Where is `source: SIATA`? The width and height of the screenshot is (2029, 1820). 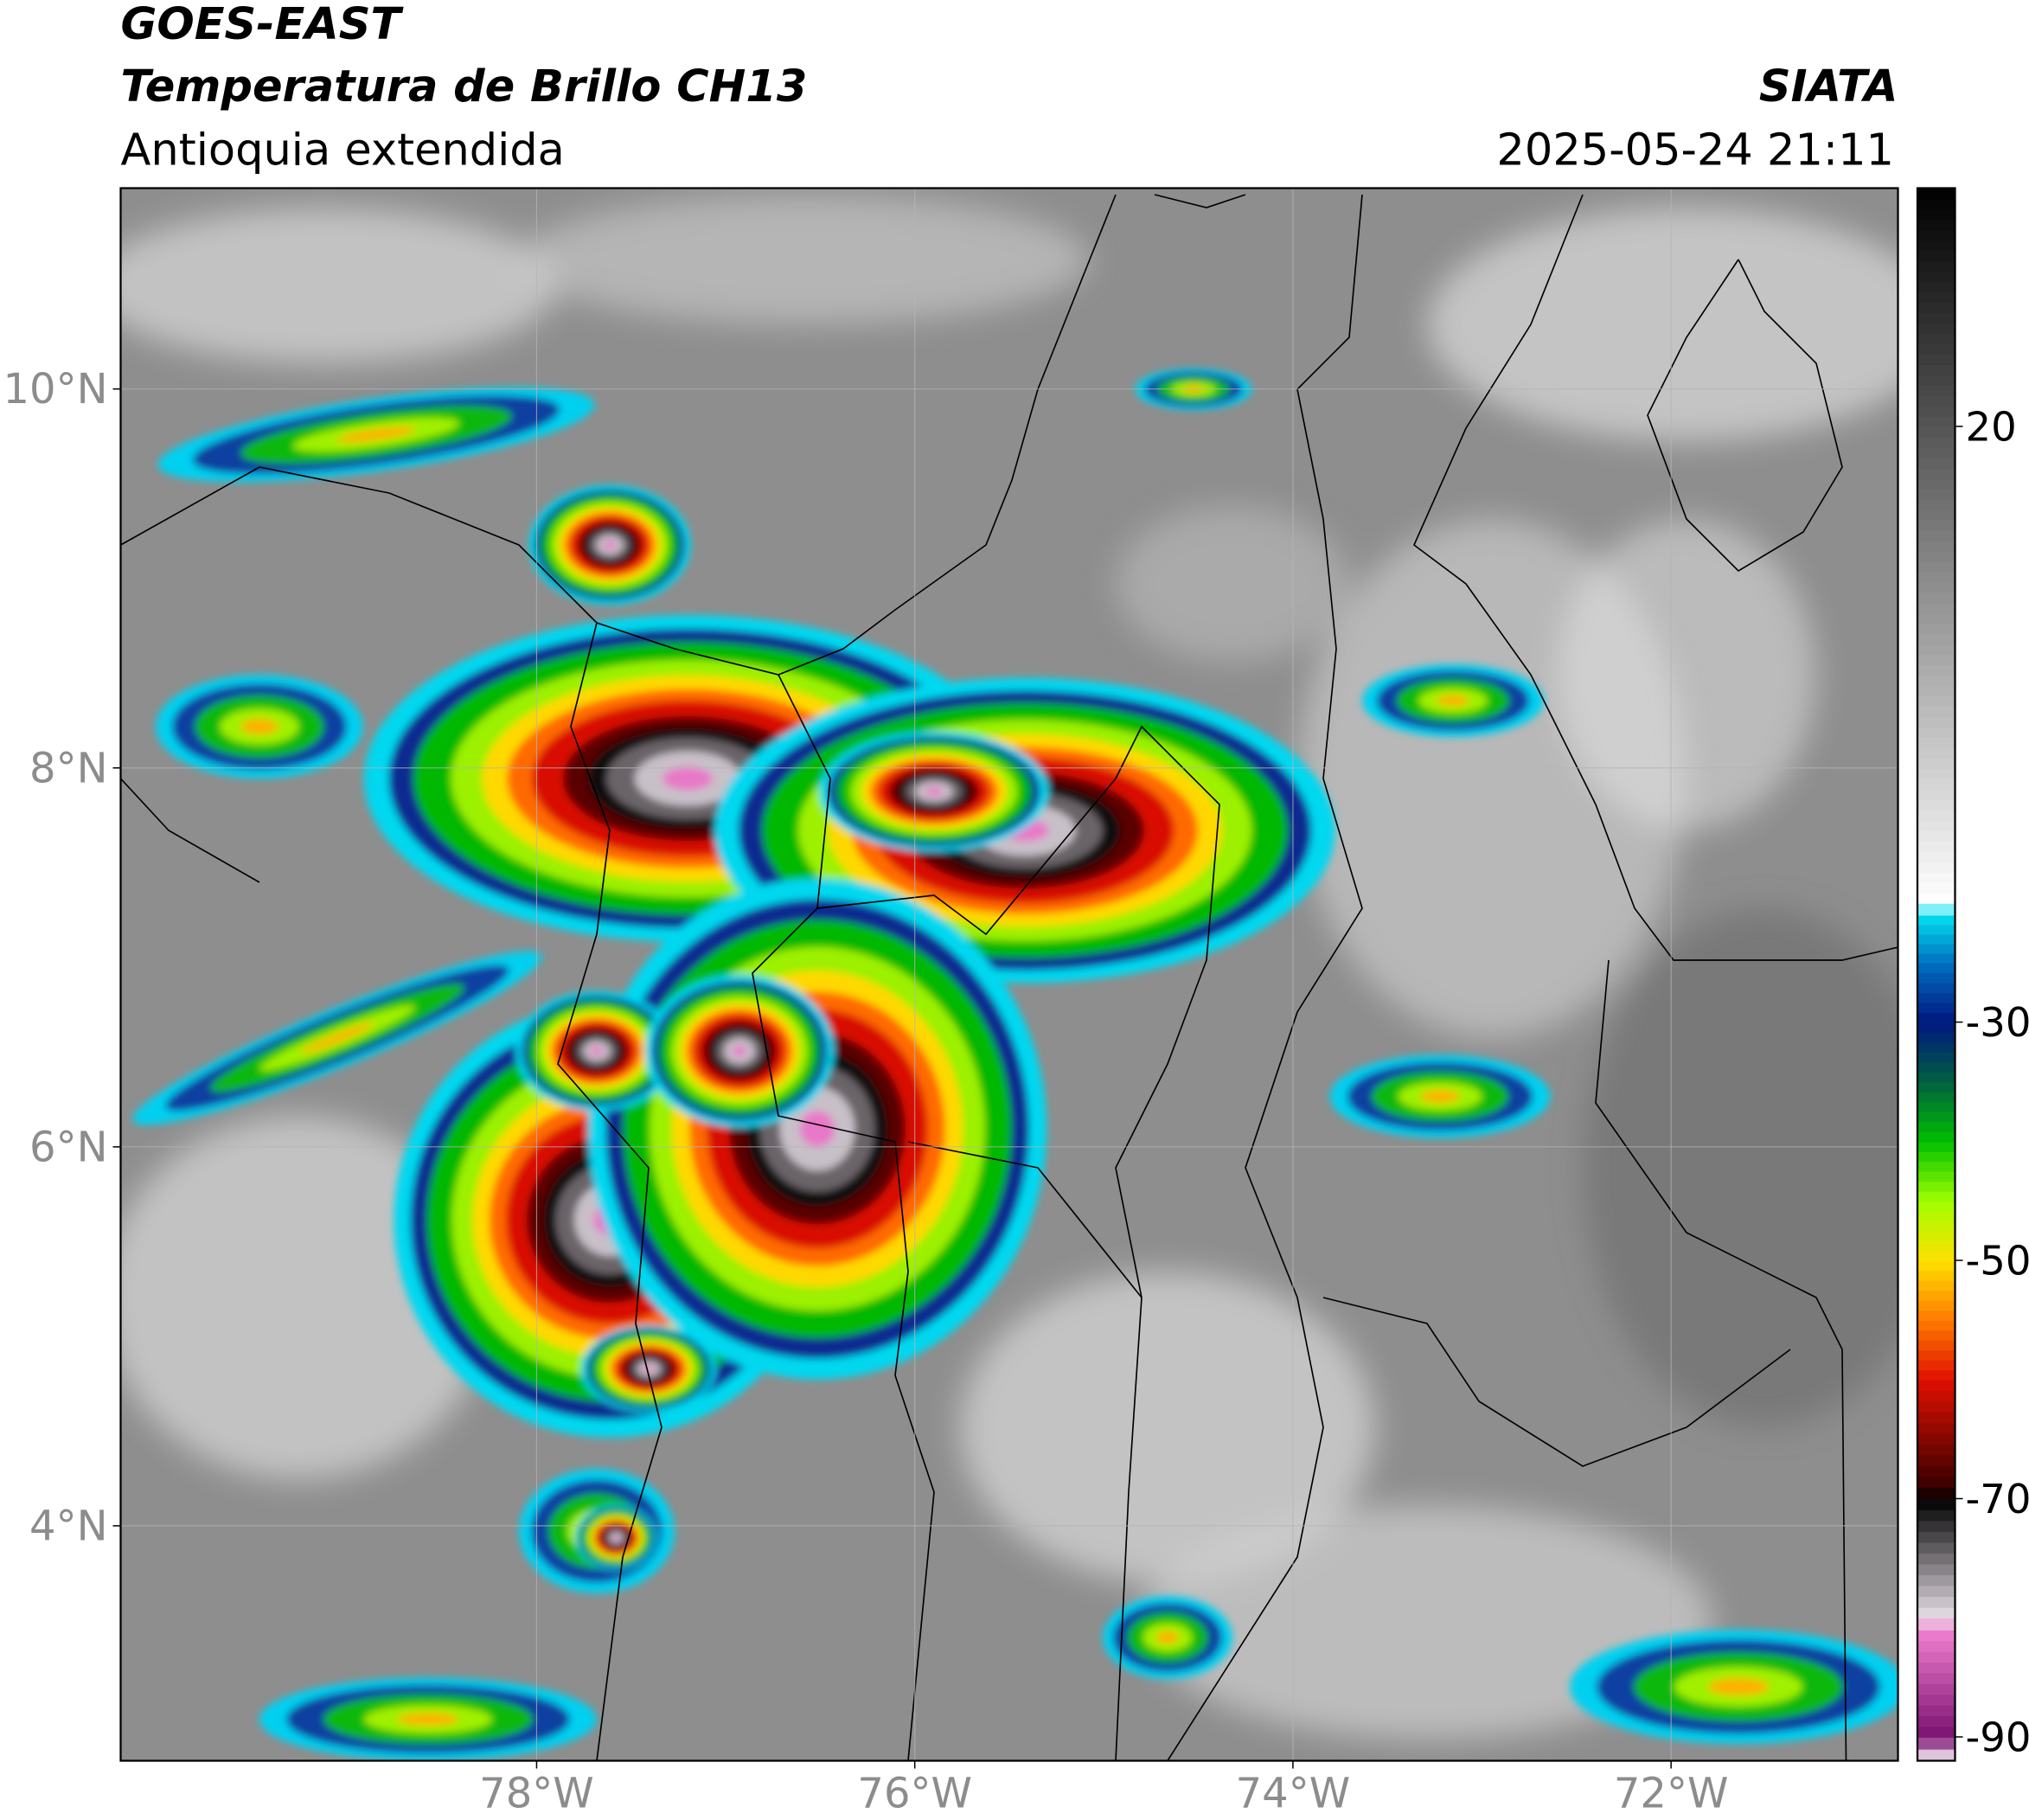
source: SIATA is located at coordinates (1828, 86).